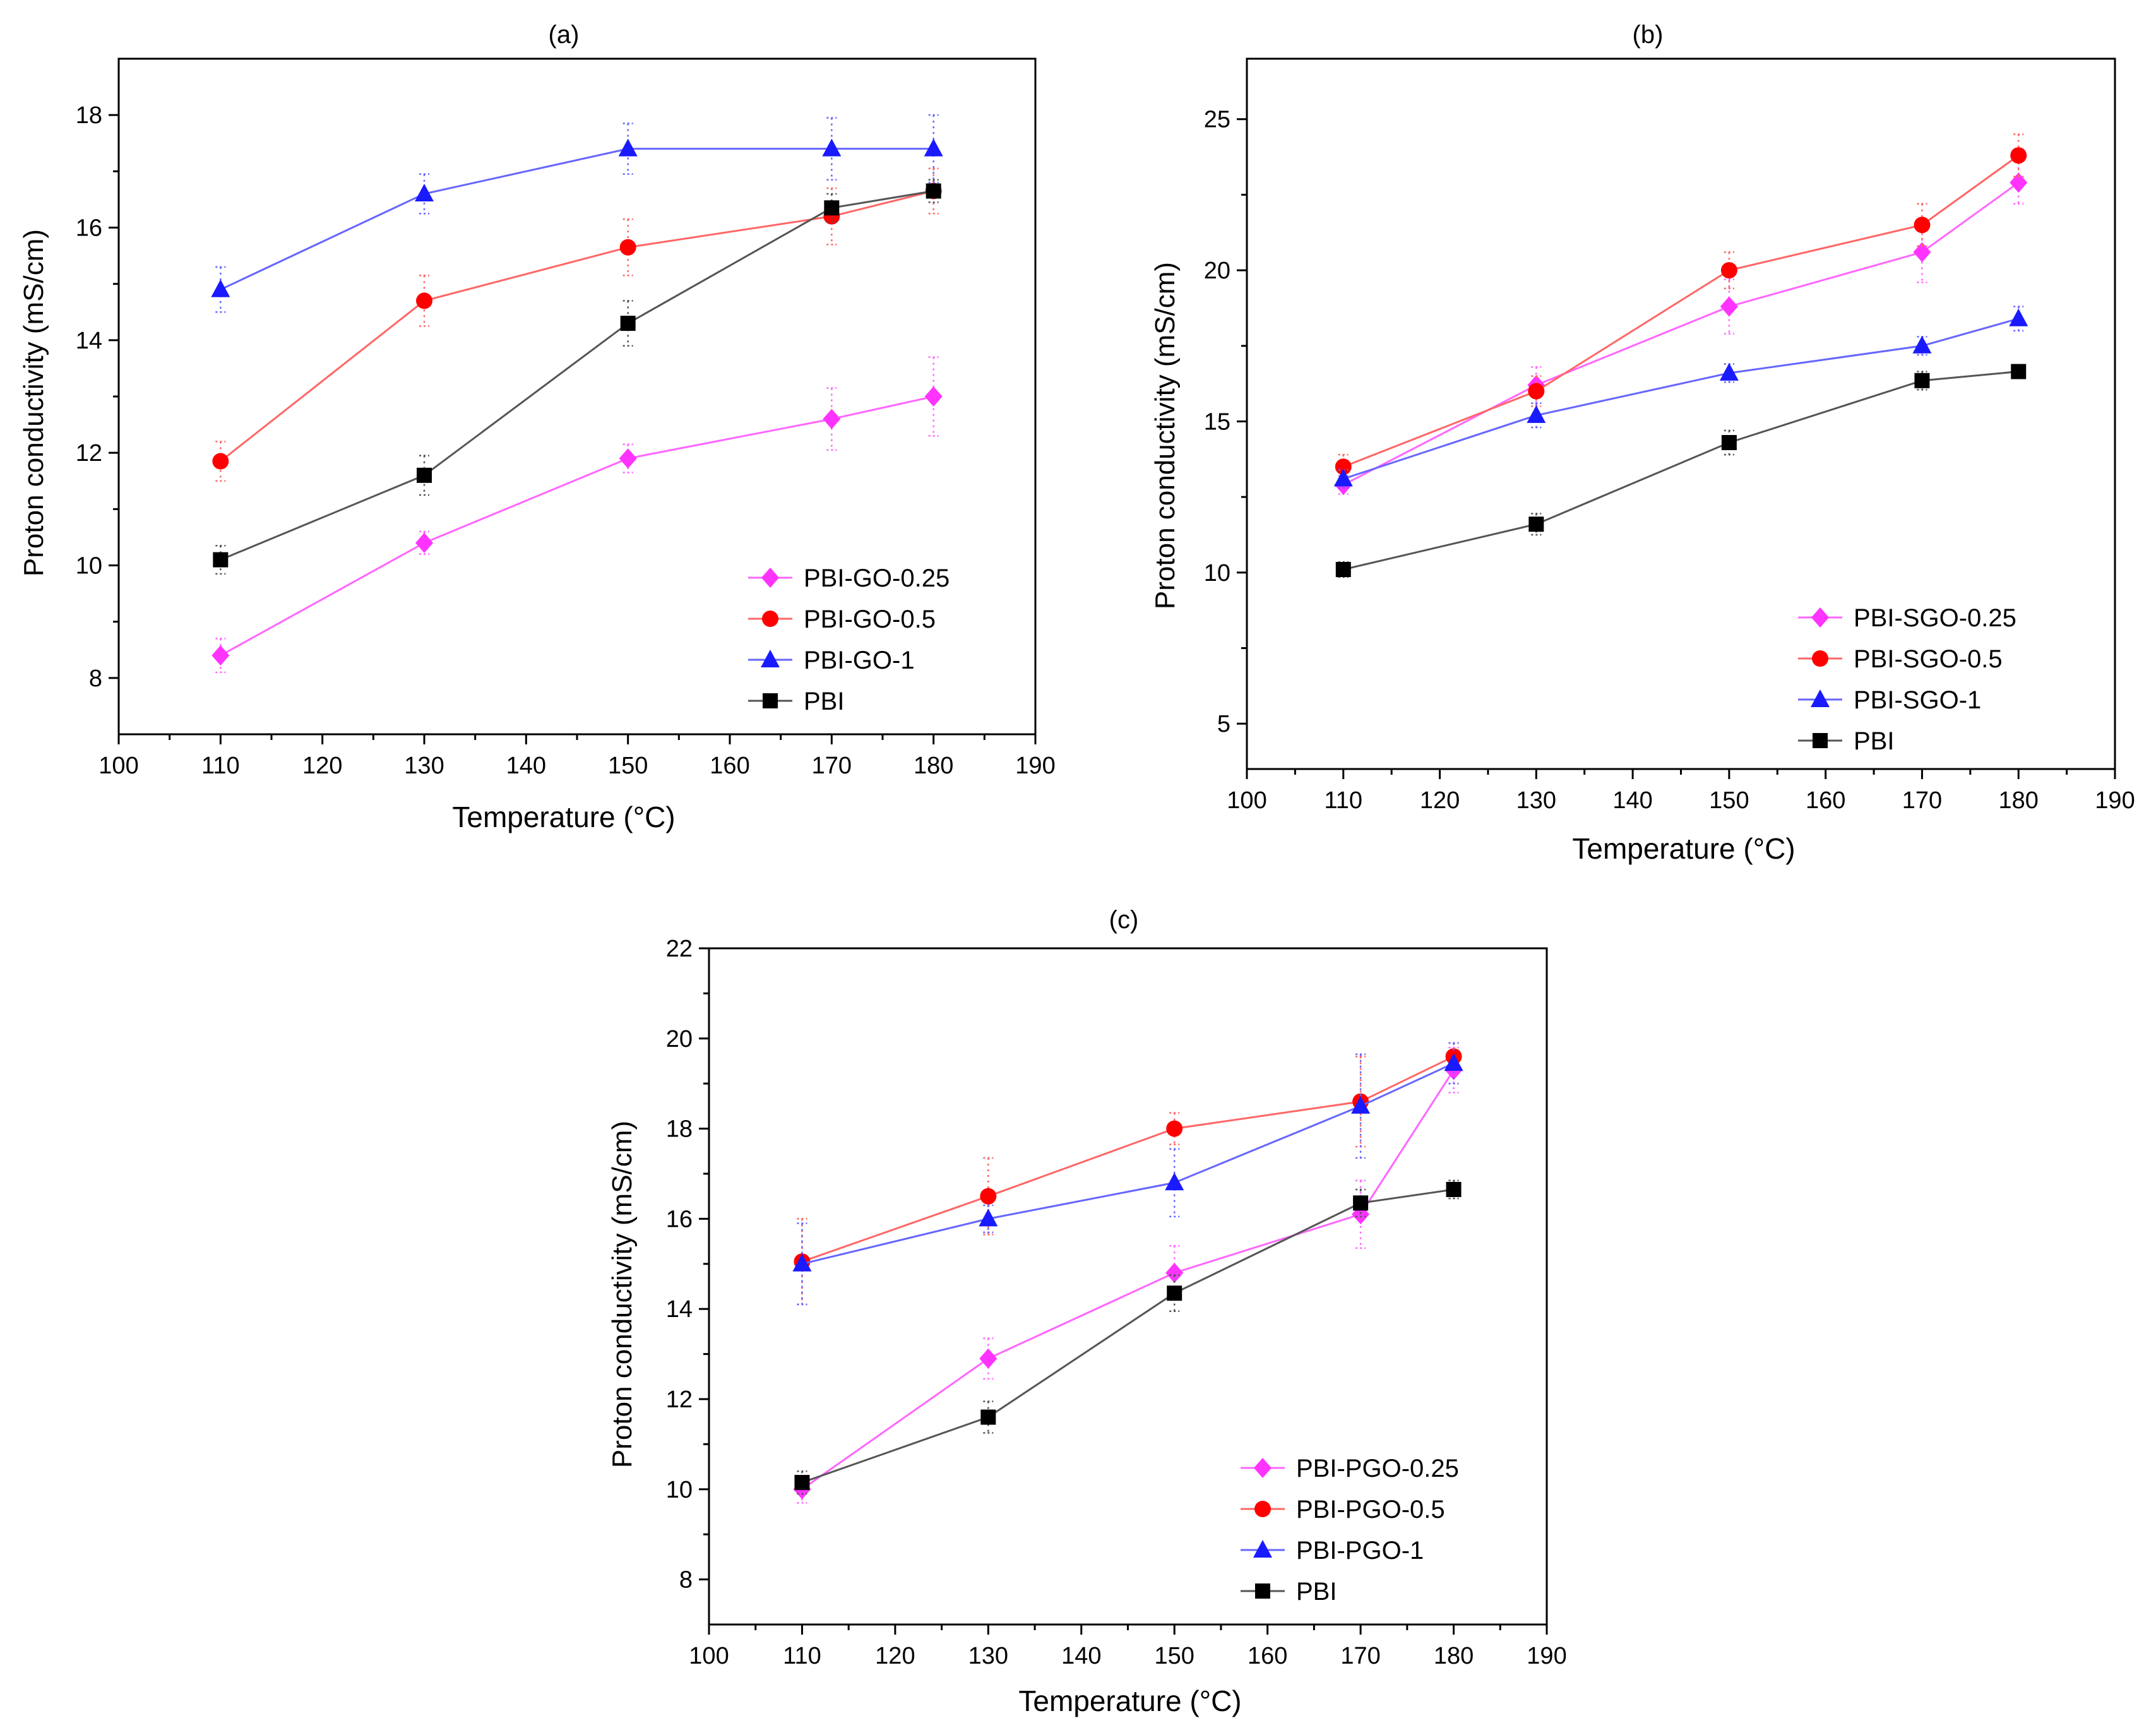  What do you see at coordinates (622, 1294) in the screenshot?
I see `panel-c-ylabel: Proton conductivity (mS/cm)` at bounding box center [622, 1294].